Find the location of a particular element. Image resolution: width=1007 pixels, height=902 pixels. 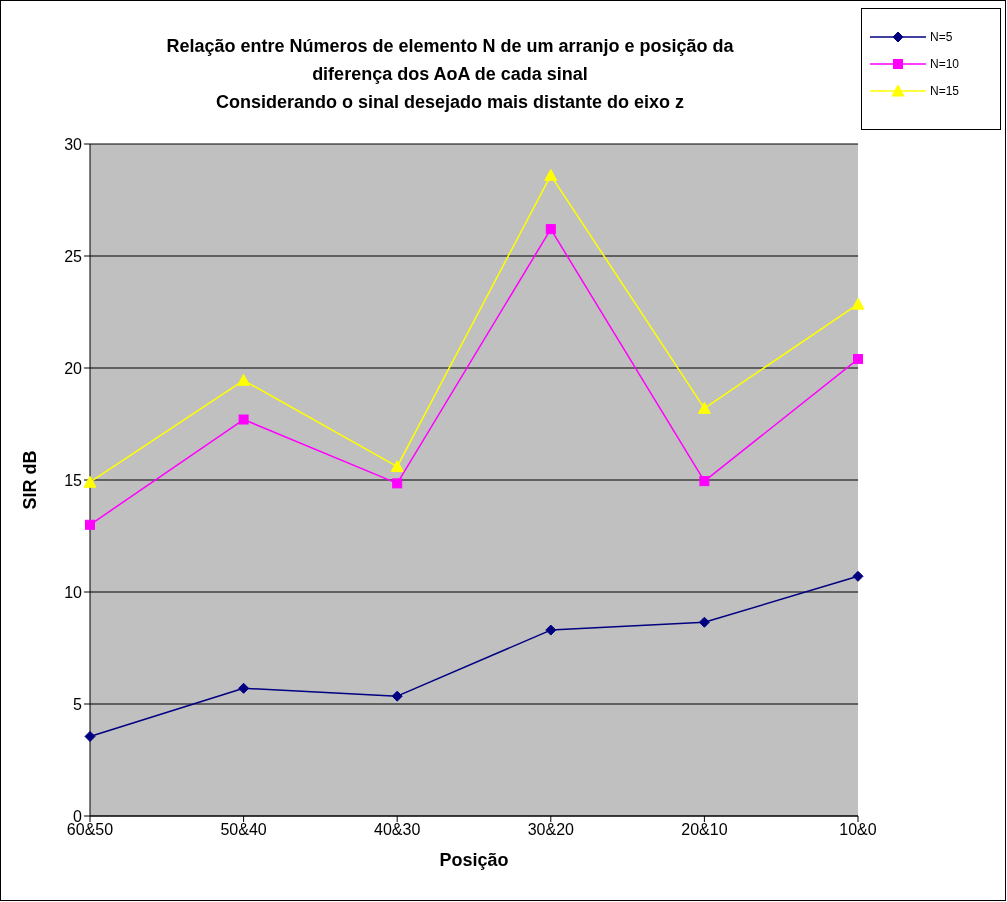

y-tick-label: 30 is located at coordinates (73, 144).